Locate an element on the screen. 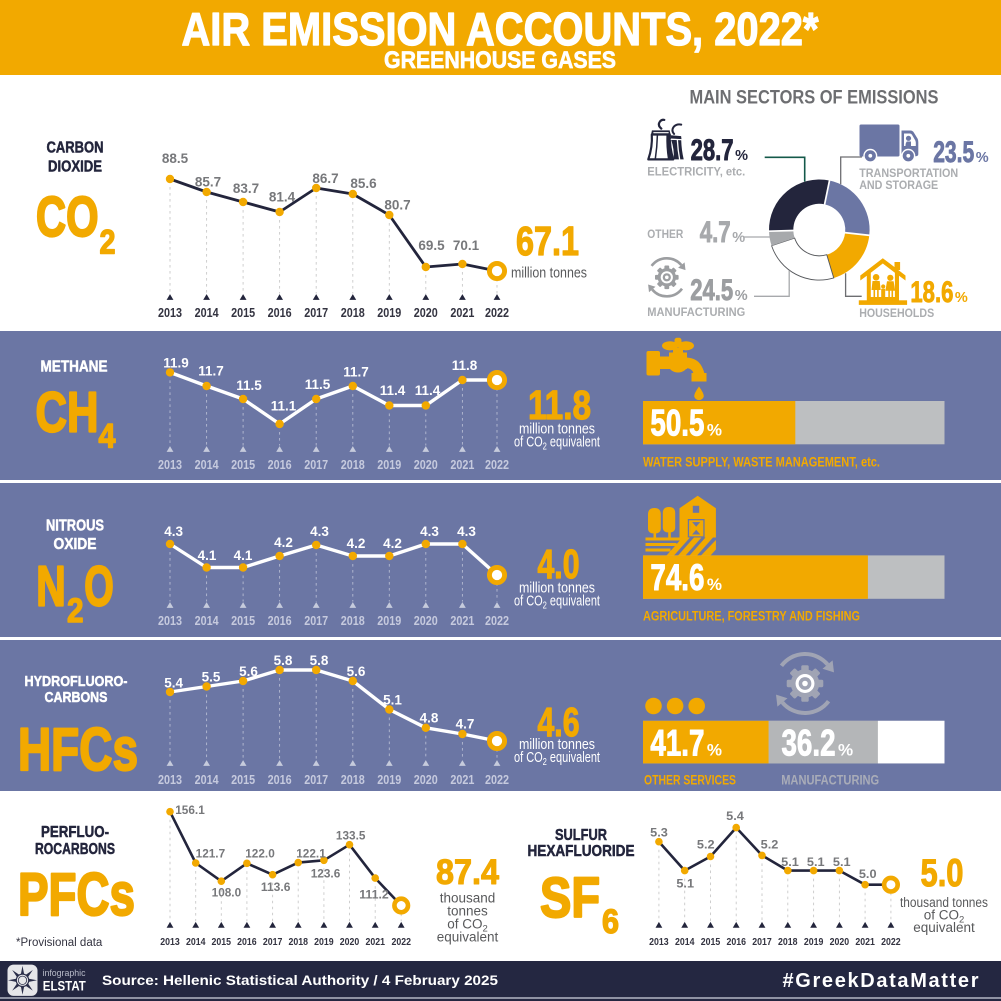  svg-text: 122.0 is located at coordinates (260, 855).